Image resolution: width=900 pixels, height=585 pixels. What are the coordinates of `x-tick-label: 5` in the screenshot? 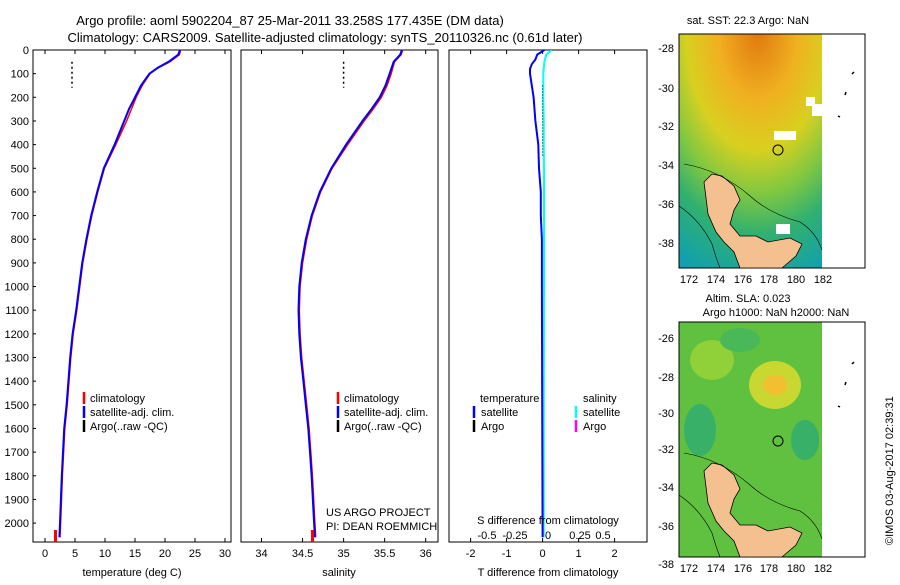 It's located at (75, 554).